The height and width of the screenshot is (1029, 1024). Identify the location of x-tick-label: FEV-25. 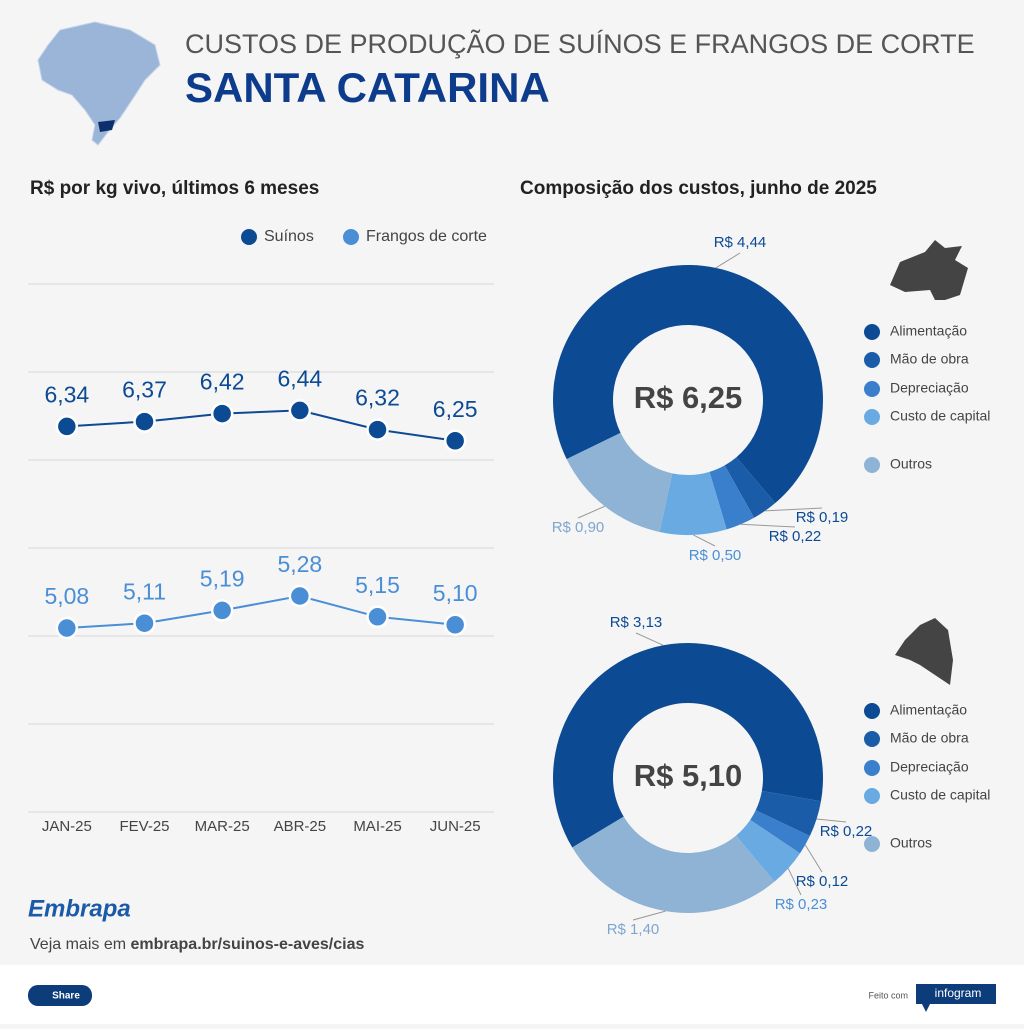
(144, 826).